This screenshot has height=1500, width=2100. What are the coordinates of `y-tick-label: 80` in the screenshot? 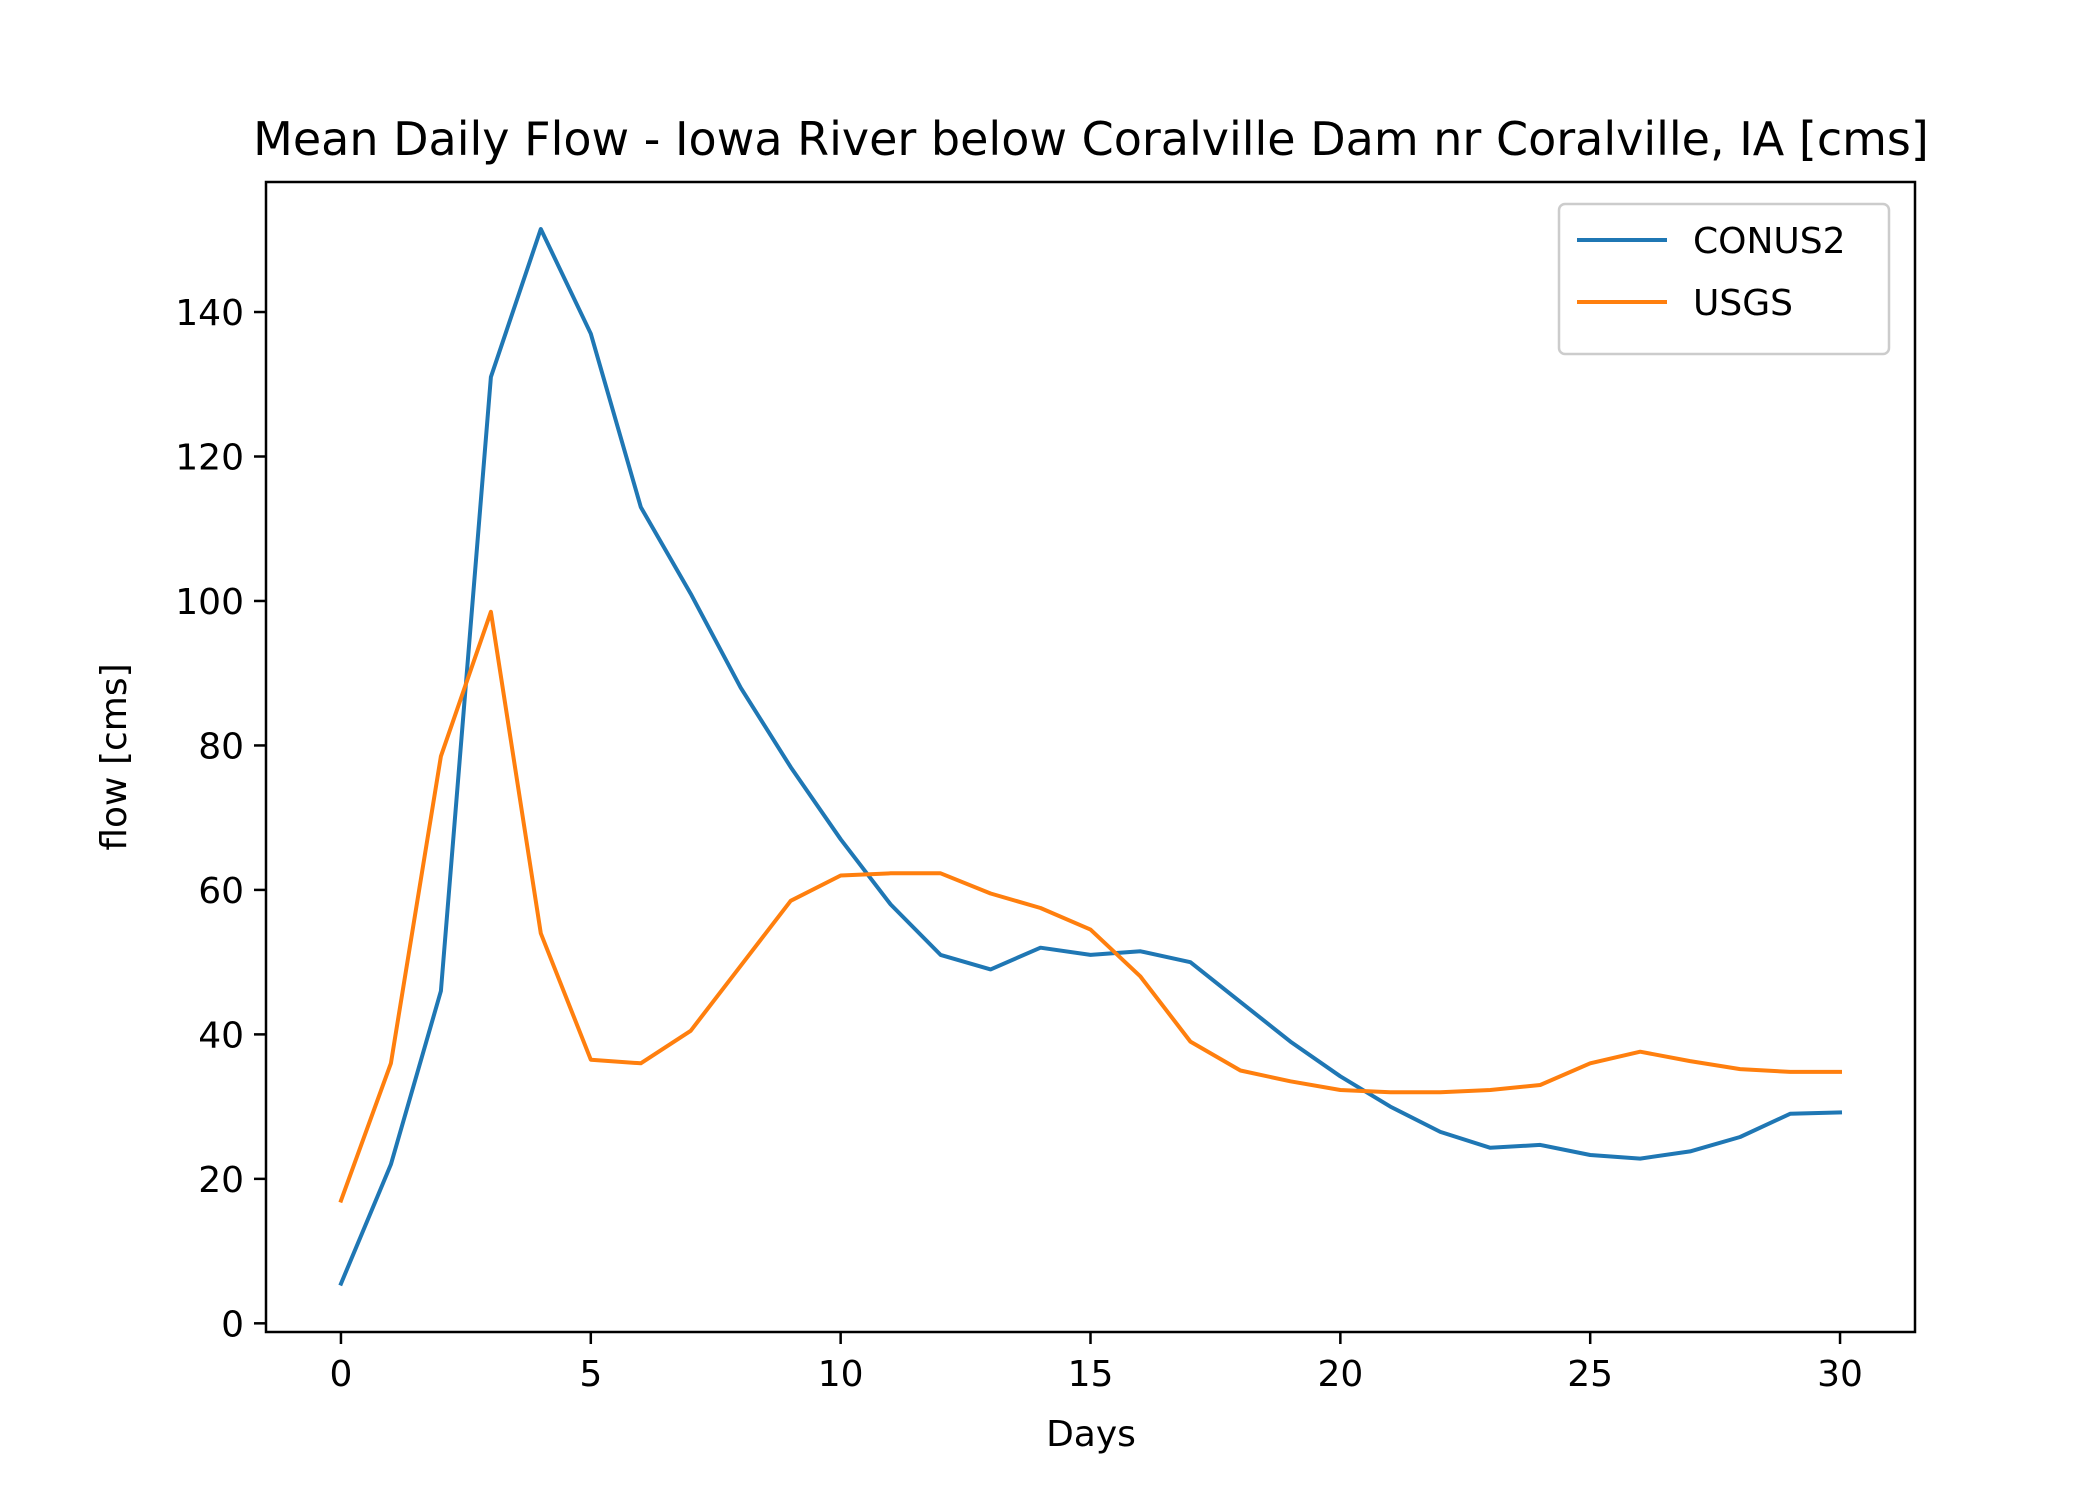 It's located at (221, 746).